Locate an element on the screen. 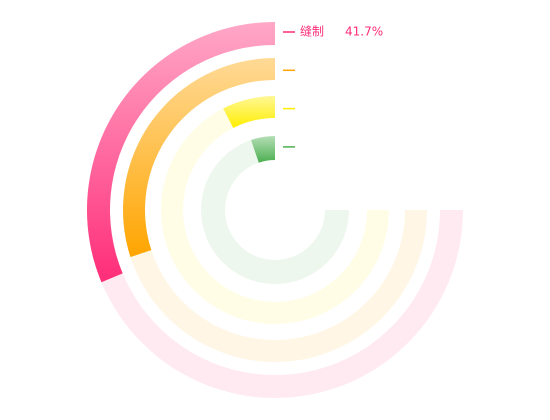 Image resolution: width=550 pixels, height=420 pixels. legend-label: 缝制 is located at coordinates (312, 31).